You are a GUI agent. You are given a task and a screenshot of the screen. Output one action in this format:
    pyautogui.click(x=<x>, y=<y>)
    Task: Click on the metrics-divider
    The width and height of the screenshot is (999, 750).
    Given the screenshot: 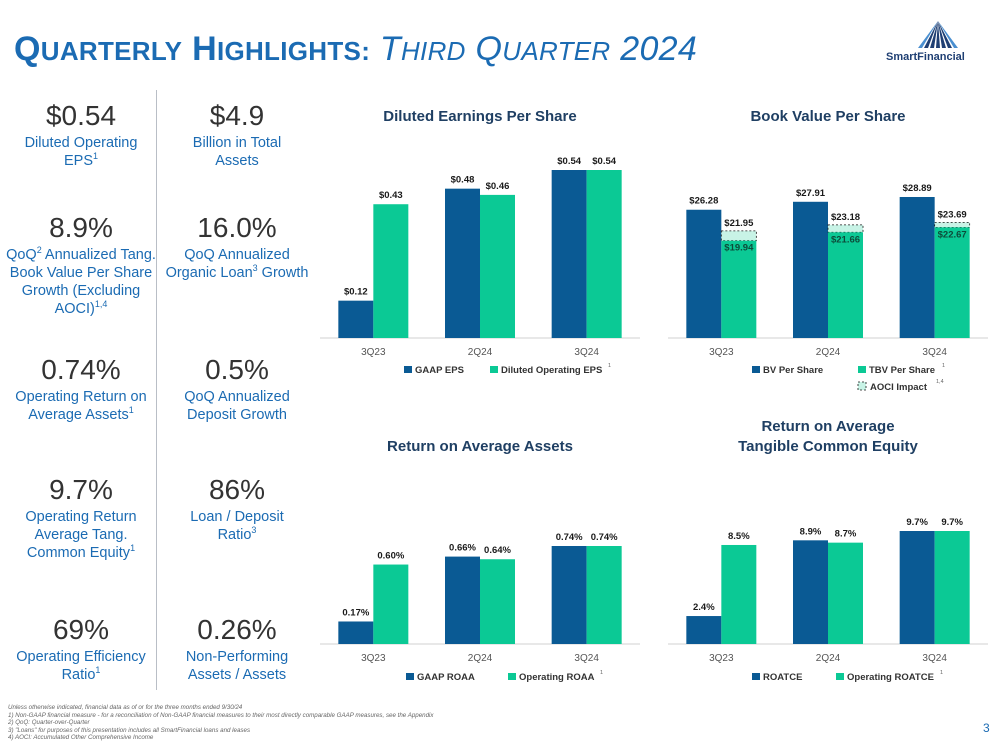 What is the action you would take?
    pyautogui.click(x=156, y=390)
    